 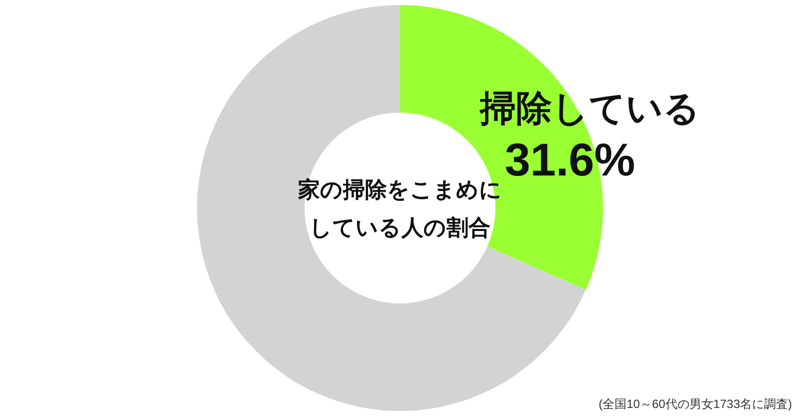 I want to click on text: (全国10～60代の男女1733名に調査), so click(x=695, y=404).